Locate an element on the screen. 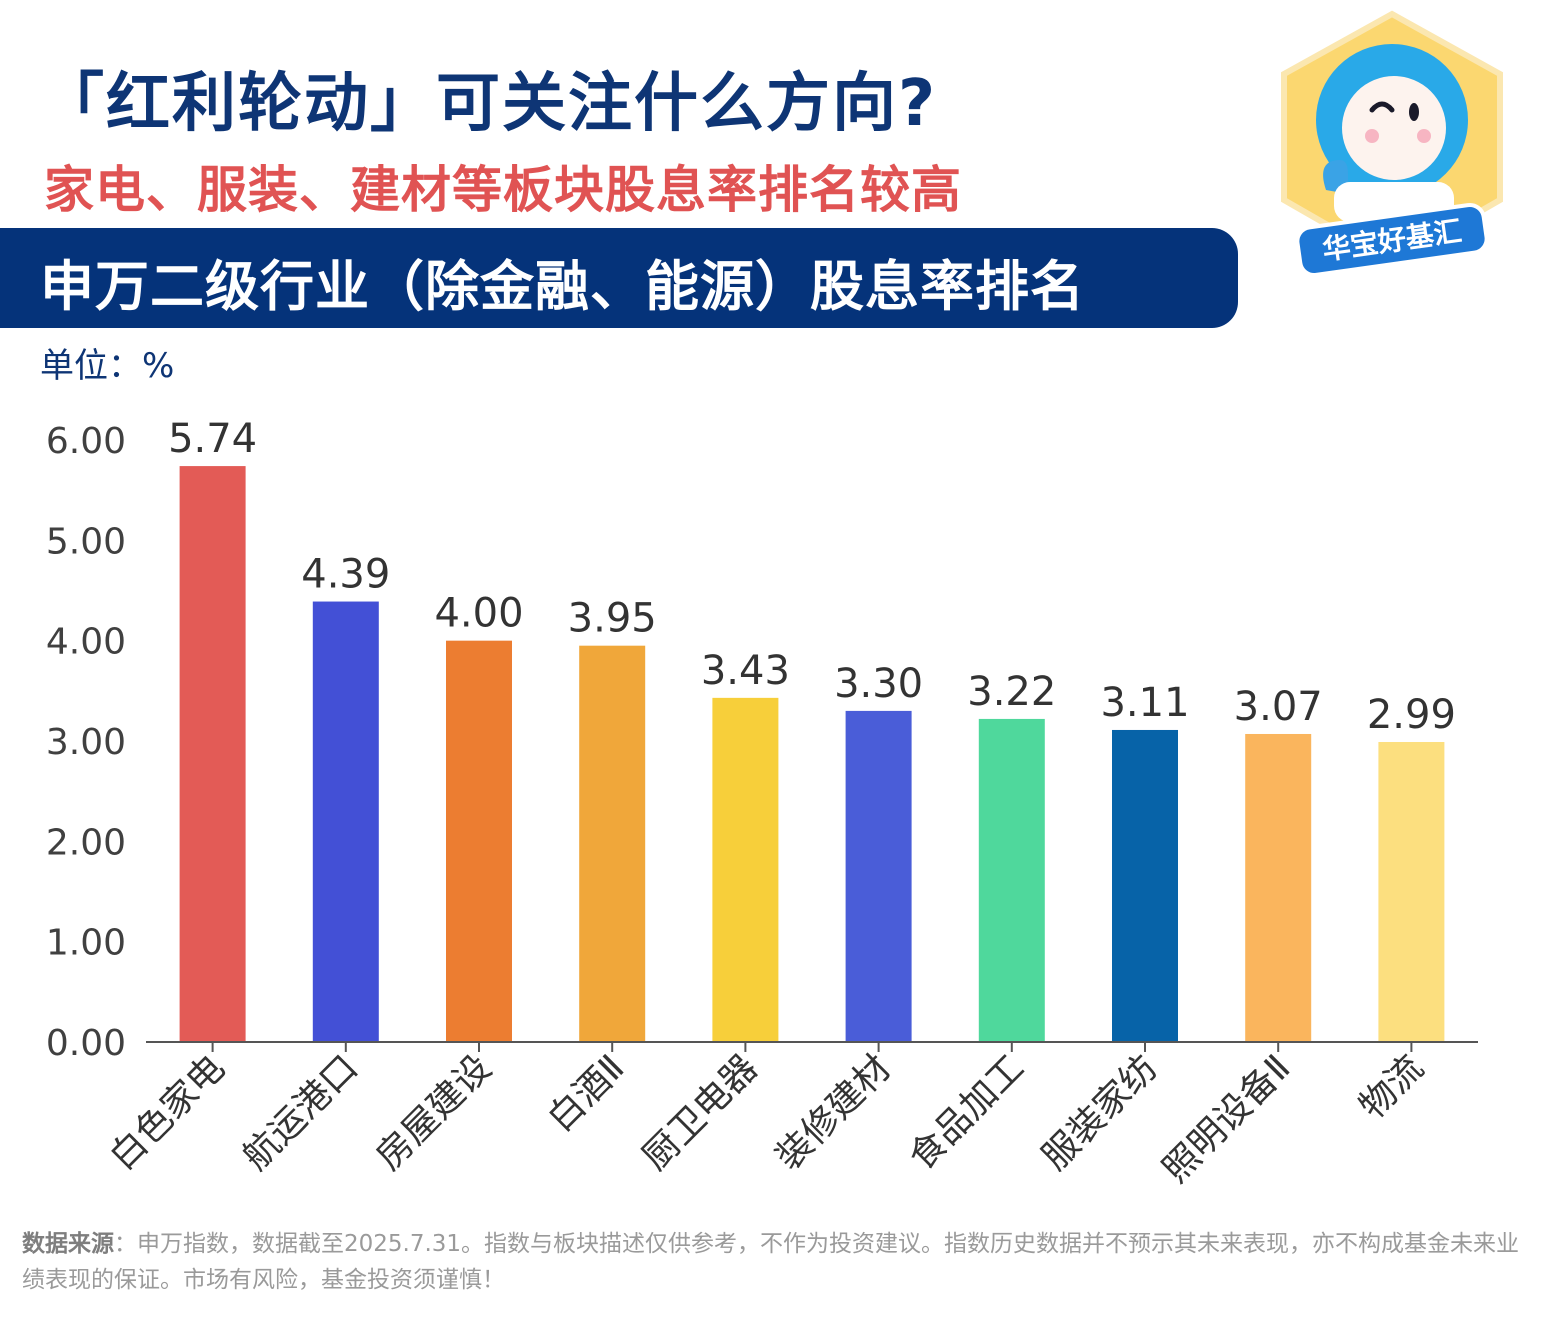 This screenshot has width=1554, height=1320. x-tick-label: 房屋建设 is located at coordinates (434, 1112).